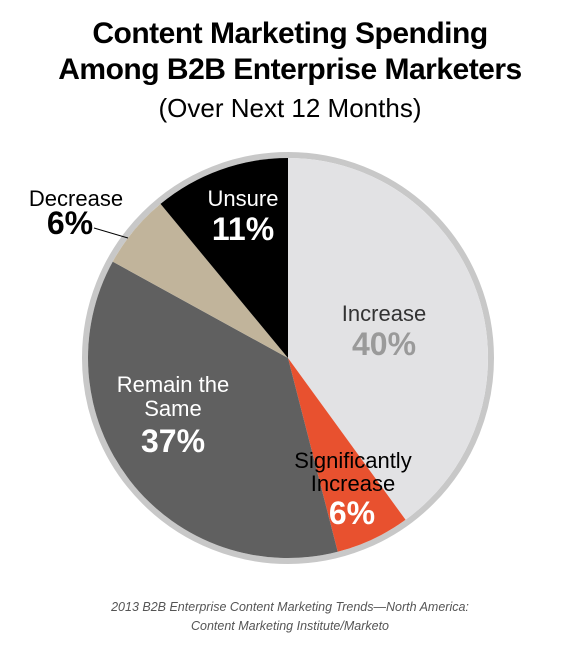  What do you see at coordinates (111, 233) in the screenshot?
I see `decrease-leader-line` at bounding box center [111, 233].